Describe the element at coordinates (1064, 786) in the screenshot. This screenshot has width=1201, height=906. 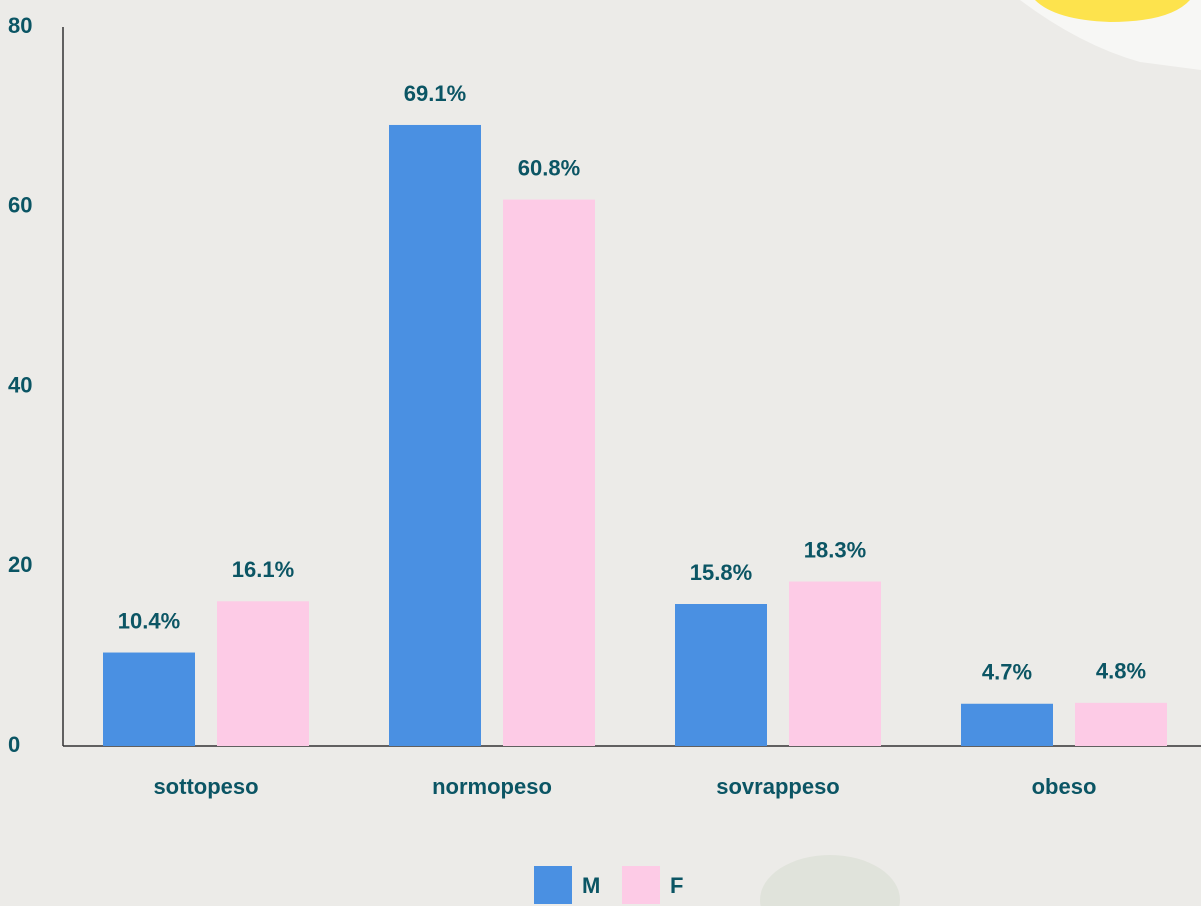
I see `x-tick-label: obeso` at that location.